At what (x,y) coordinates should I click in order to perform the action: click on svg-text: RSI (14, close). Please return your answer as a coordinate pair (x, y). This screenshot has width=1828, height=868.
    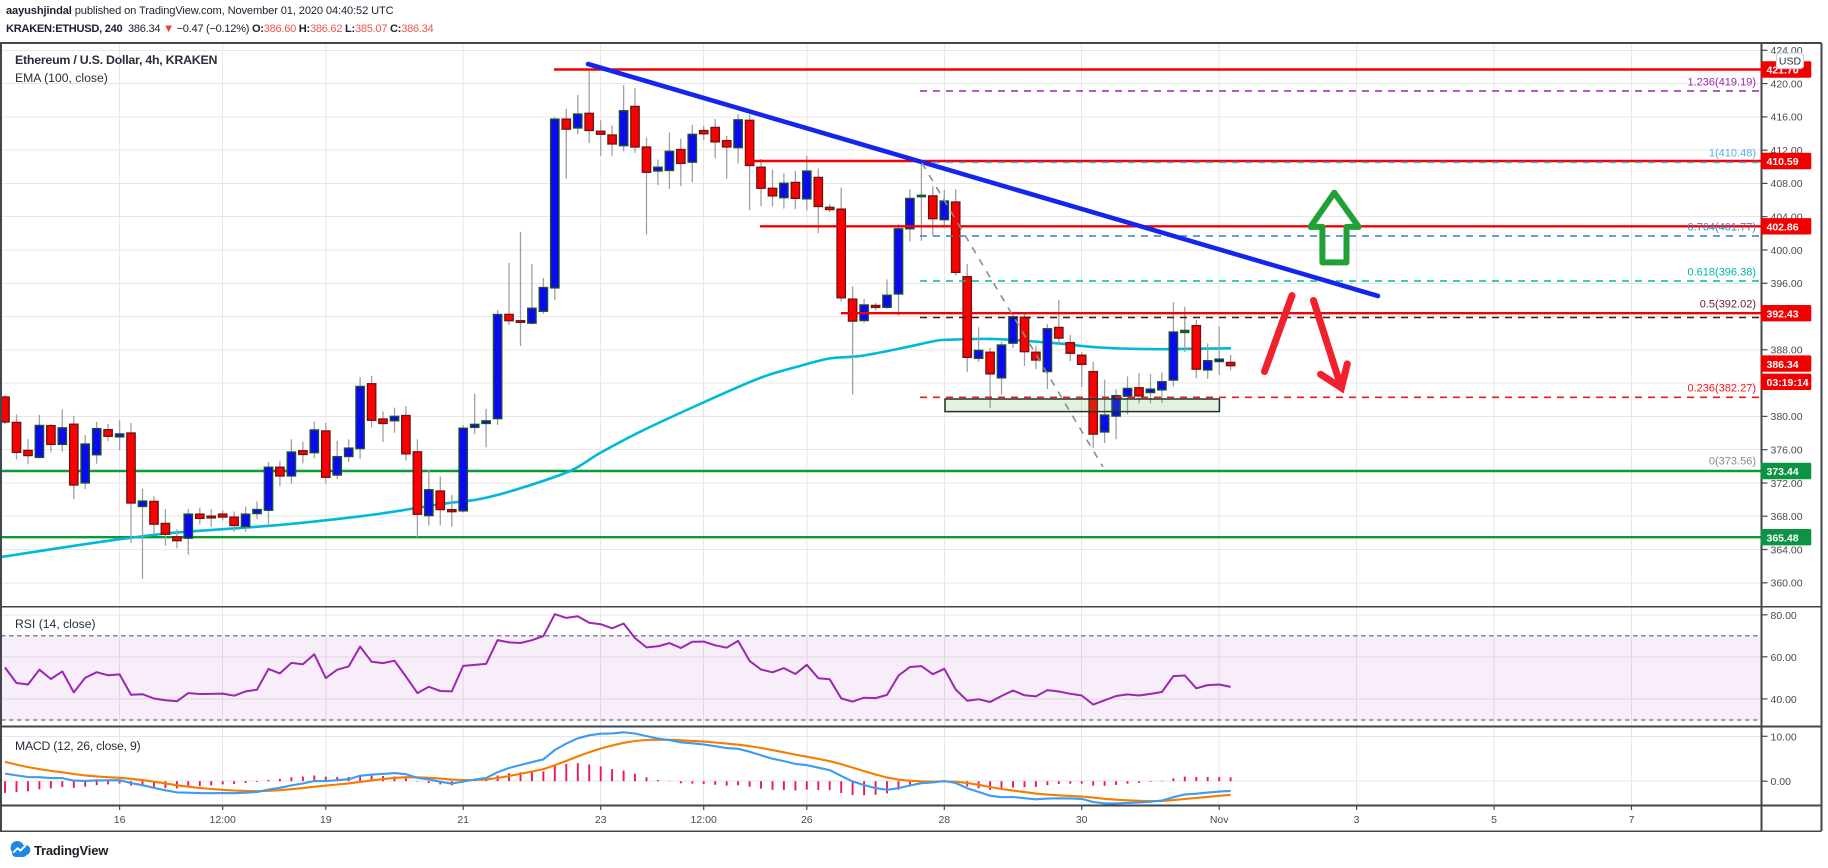
    Looking at the image, I should click on (55, 624).